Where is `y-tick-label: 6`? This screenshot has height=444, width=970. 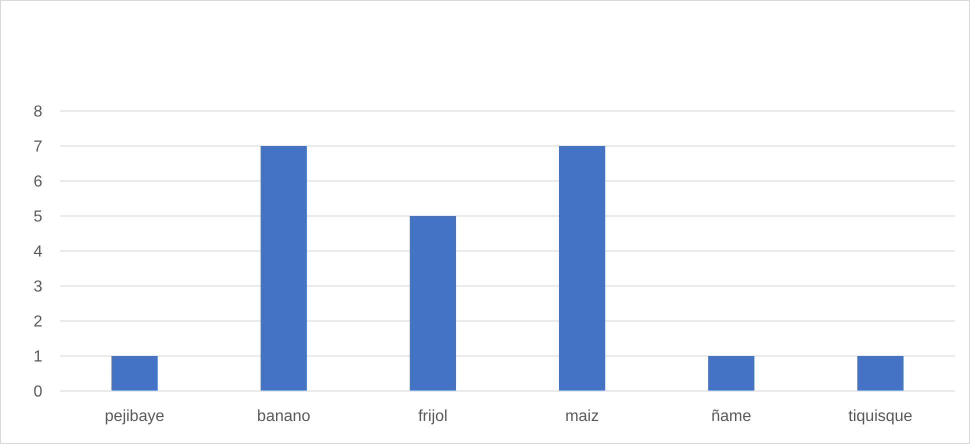
y-tick-label: 6 is located at coordinates (38, 182).